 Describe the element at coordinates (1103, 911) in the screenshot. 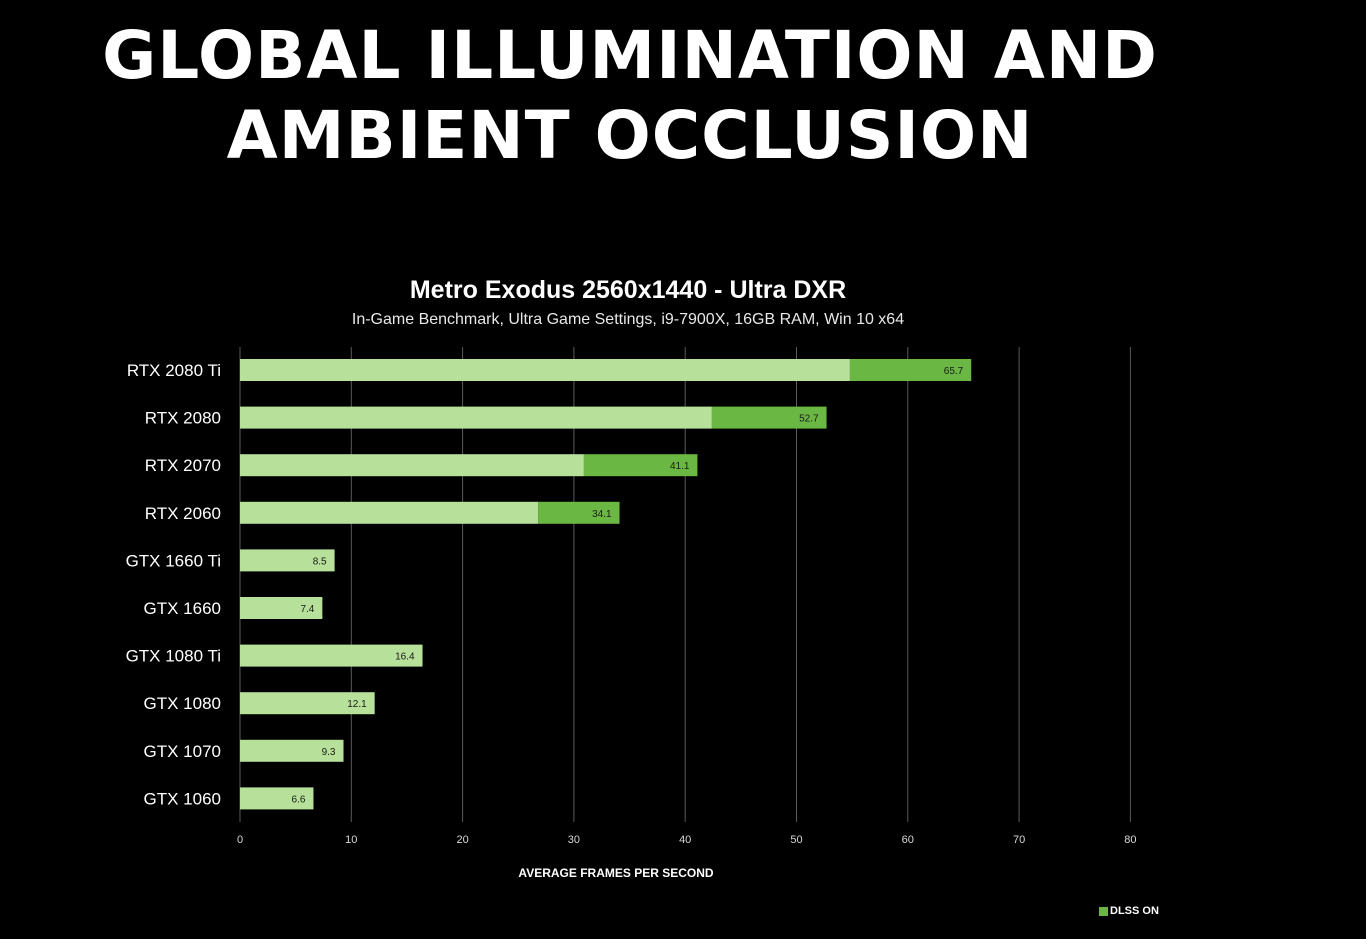

I see `legend-swatch-dlss` at that location.